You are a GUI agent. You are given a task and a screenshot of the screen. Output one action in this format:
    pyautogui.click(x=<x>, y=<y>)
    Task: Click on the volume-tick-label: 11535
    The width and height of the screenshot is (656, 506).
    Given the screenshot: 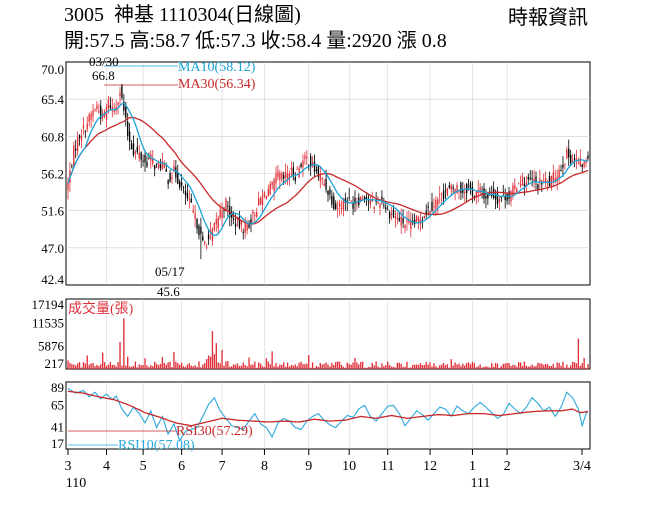 What is the action you would take?
    pyautogui.click(x=48, y=322)
    